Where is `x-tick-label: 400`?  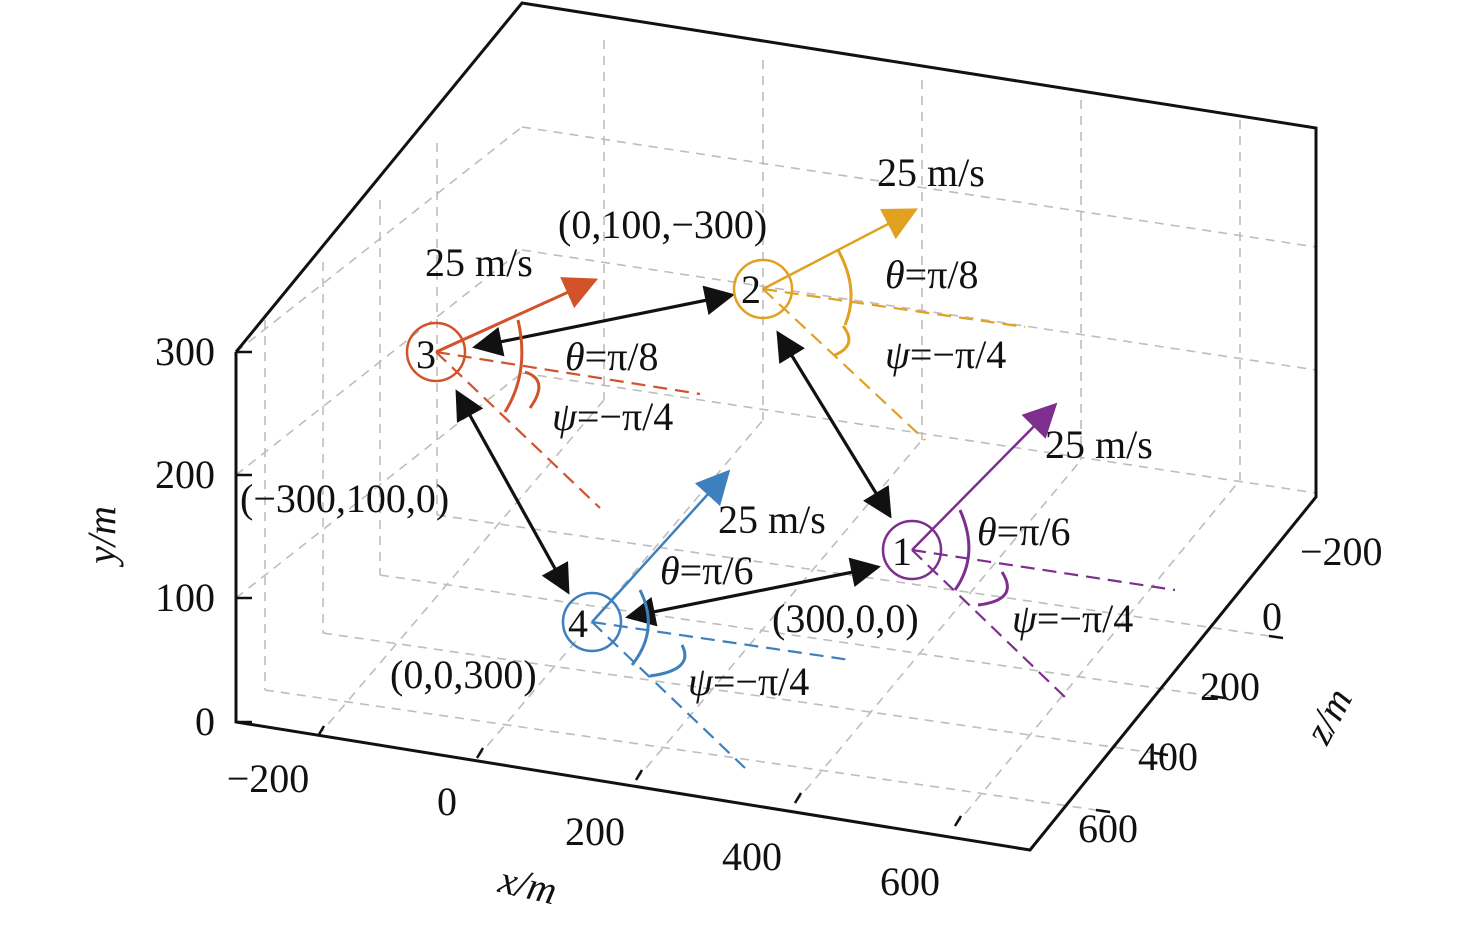
x-tick-label: 400 is located at coordinates (752, 856).